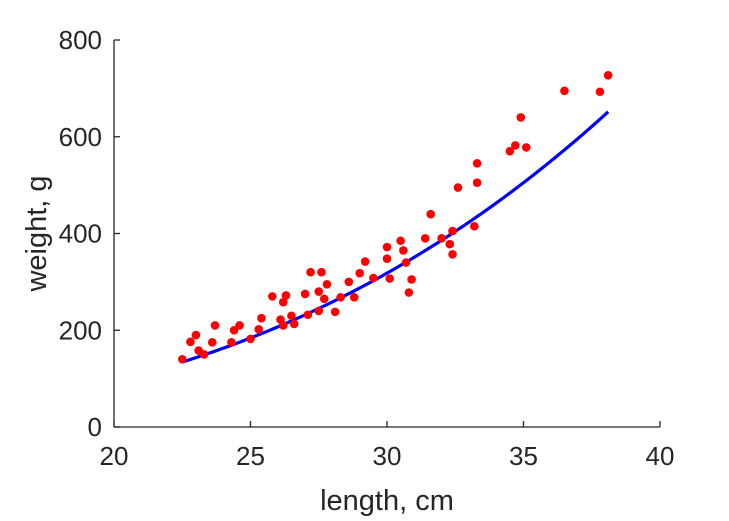 The image size is (729, 521). What do you see at coordinates (80, 137) in the screenshot?
I see `y-tick-label: 600` at bounding box center [80, 137].